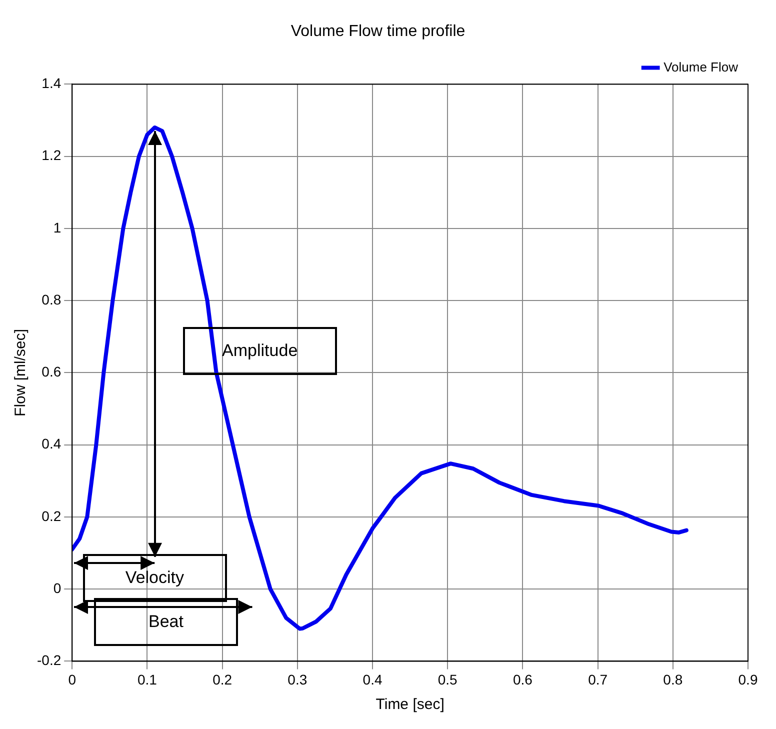 The width and height of the screenshot is (776, 729). Describe the element at coordinates (448, 679) in the screenshot. I see `x-tick-label: 0.5` at that location.